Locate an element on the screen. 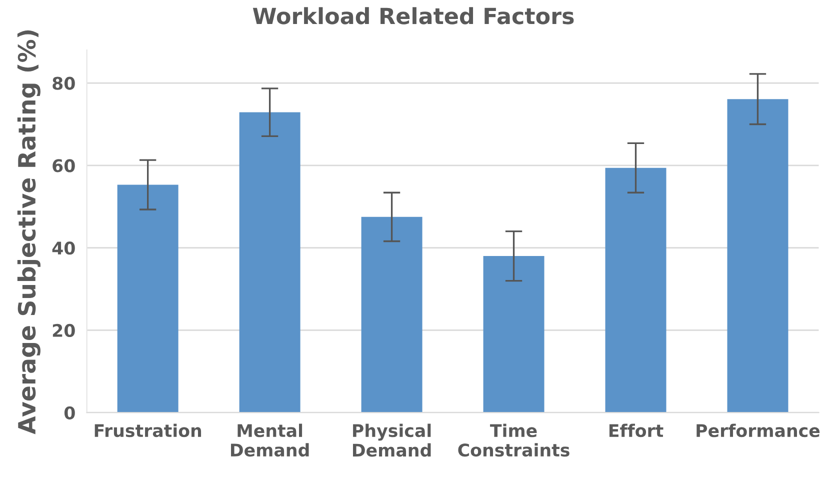 The image size is (827, 477). x-tick-label: Performance is located at coordinates (758, 431).